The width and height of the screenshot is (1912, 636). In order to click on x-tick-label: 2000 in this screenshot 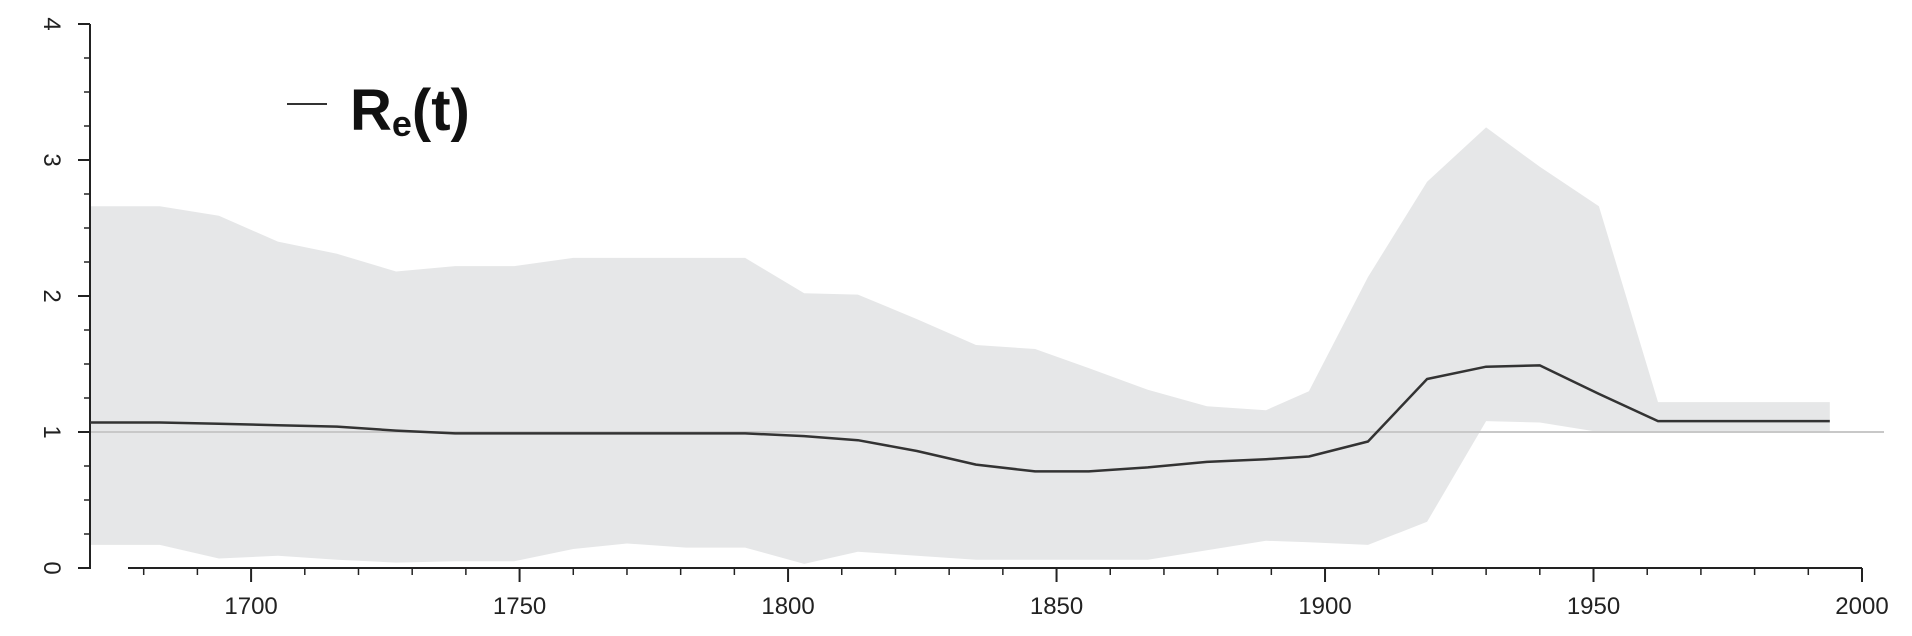, I will do `click(1861, 606)`.